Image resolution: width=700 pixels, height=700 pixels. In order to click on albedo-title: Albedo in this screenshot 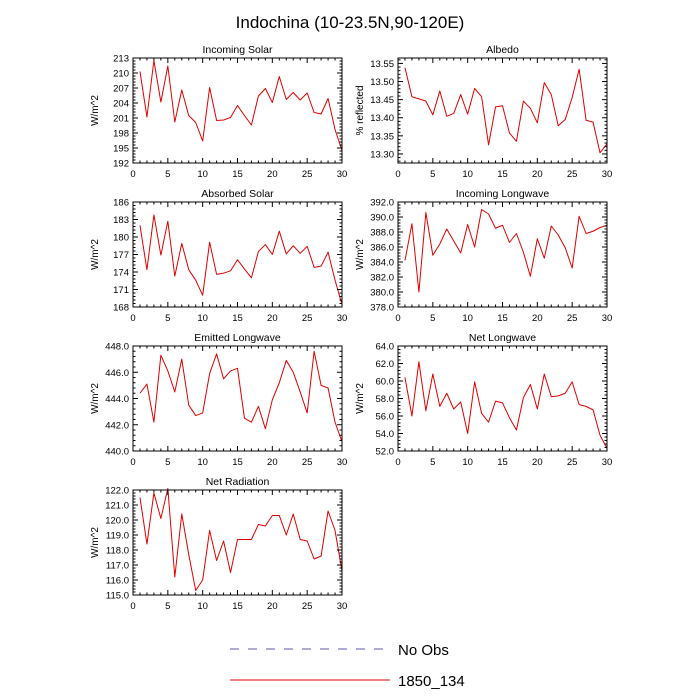, I will do `click(502, 50)`.